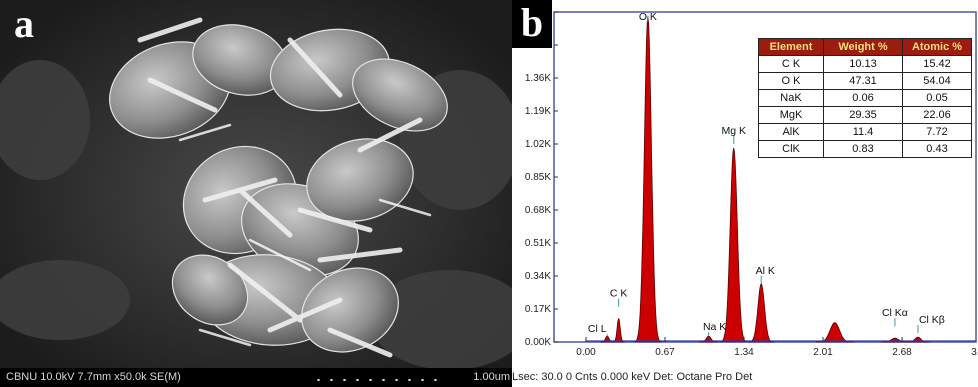 This screenshot has height=387, width=978. What do you see at coordinates (937, 98) in the screenshot?
I see `cell-atomic: 0.05` at bounding box center [937, 98].